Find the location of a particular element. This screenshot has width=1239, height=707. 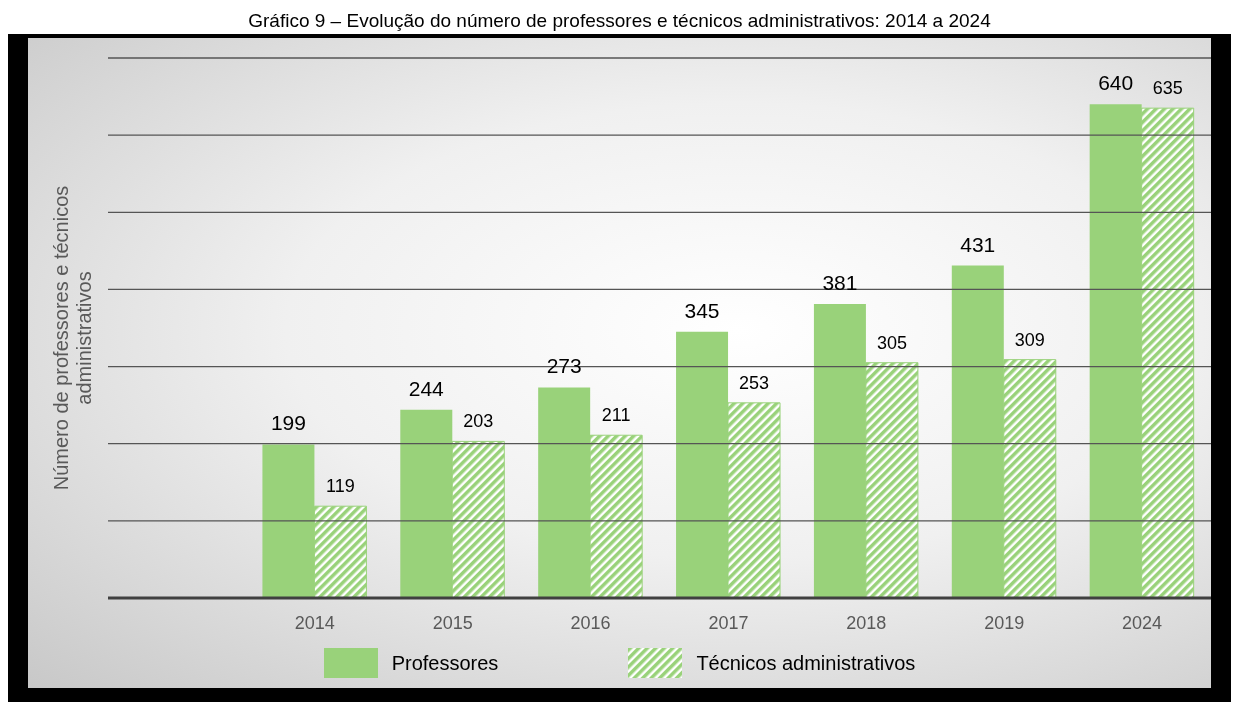

data-label: 253 is located at coordinates (754, 382).